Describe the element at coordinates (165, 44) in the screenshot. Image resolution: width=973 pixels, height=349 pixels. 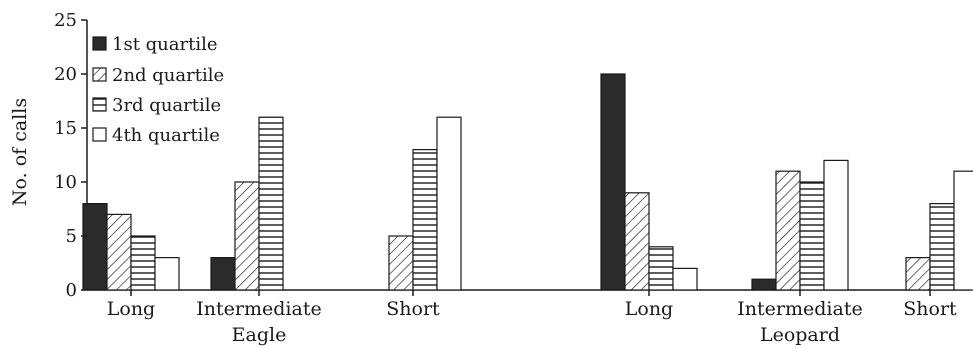
I see `legend-label: 1st quartile` at that location.